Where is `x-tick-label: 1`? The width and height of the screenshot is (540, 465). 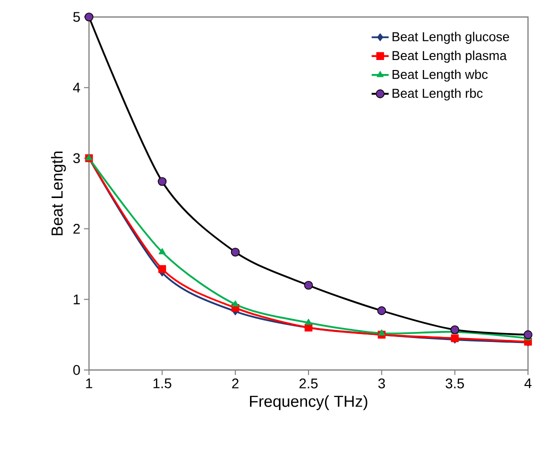
x-tick-label: 1 is located at coordinates (89, 383).